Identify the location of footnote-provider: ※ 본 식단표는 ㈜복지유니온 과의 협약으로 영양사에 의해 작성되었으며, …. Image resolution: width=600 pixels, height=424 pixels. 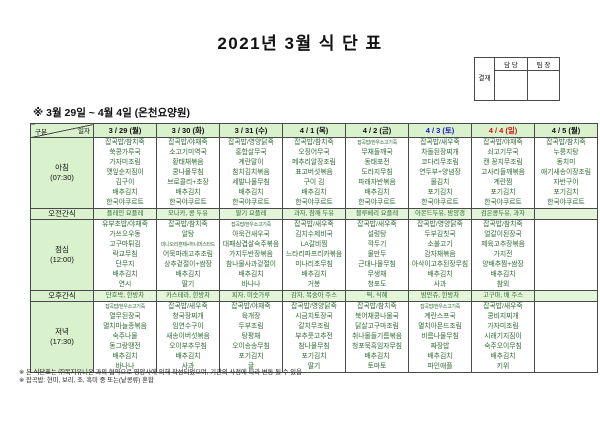
(160, 372).